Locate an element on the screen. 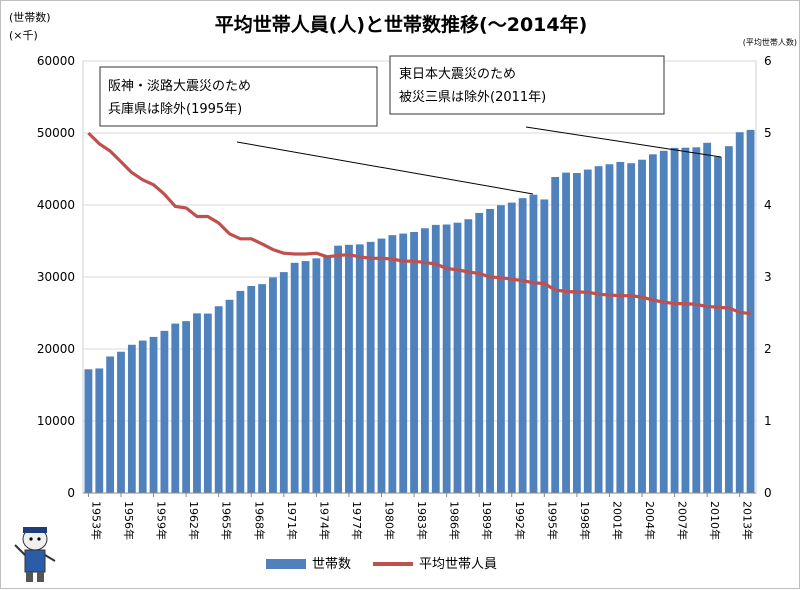  bar-1989 is located at coordinates (479, 353).